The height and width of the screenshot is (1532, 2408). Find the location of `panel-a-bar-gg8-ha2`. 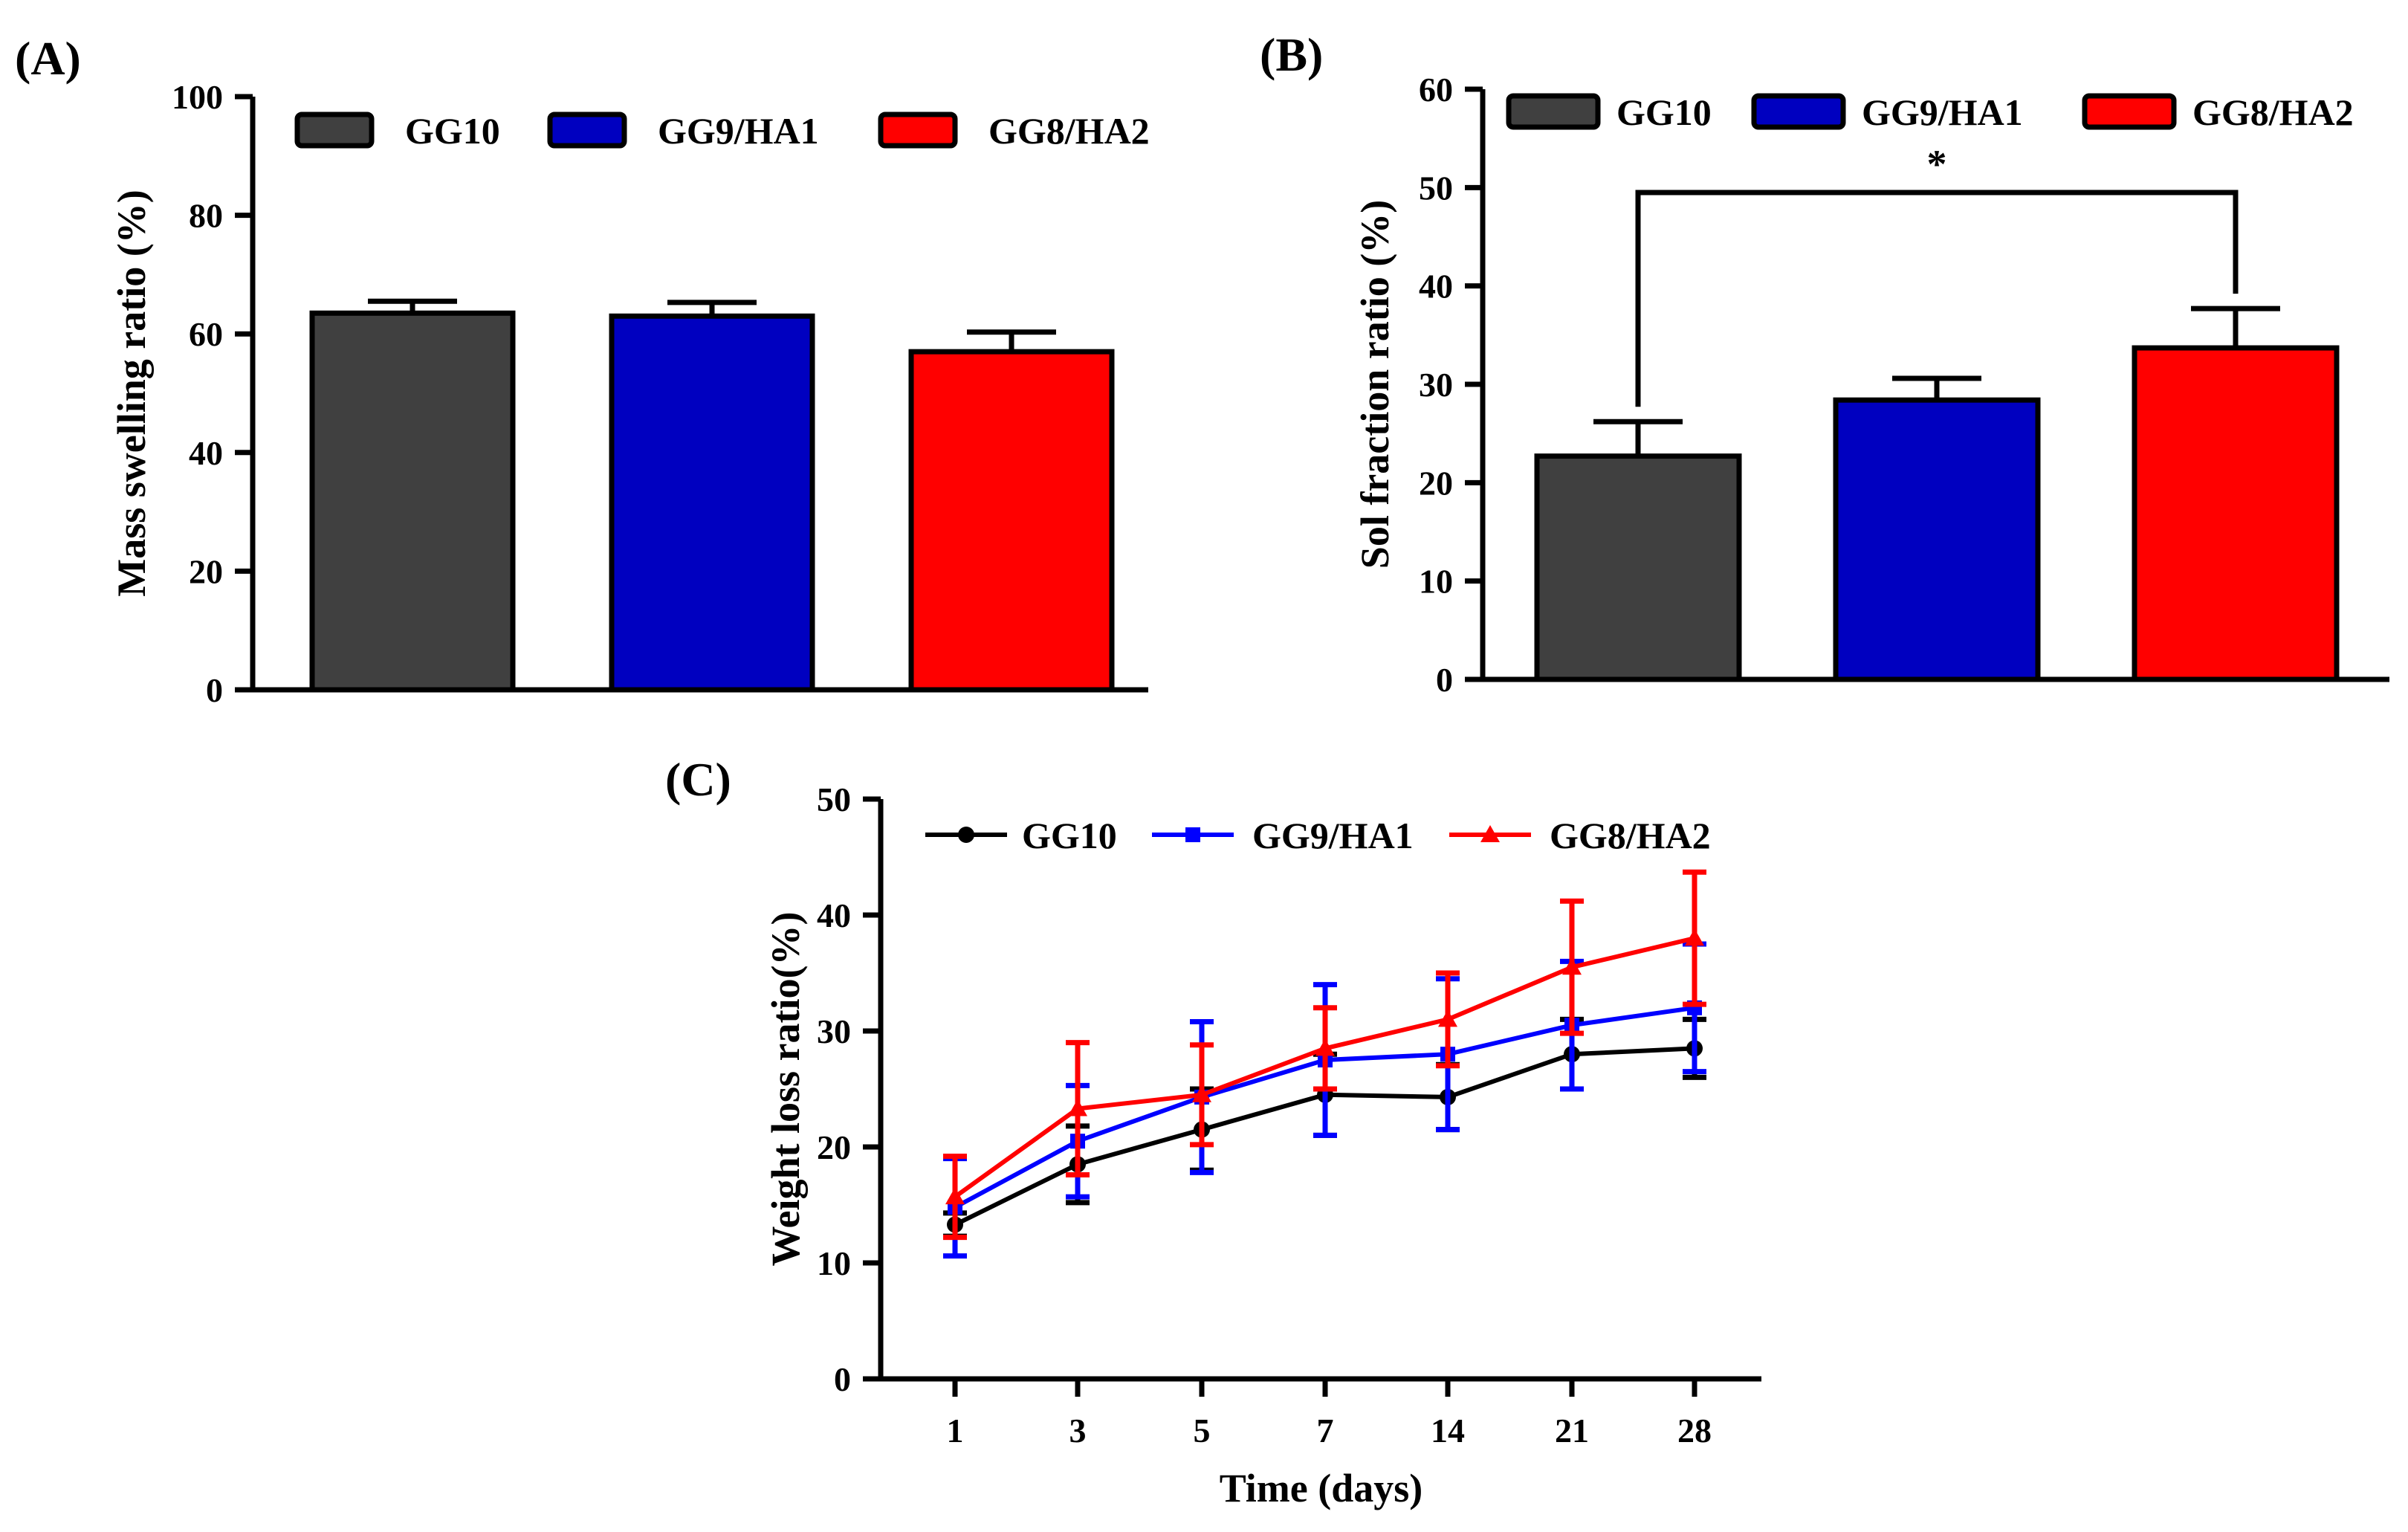

panel-a-bar-gg8-ha2 is located at coordinates (1012, 521).